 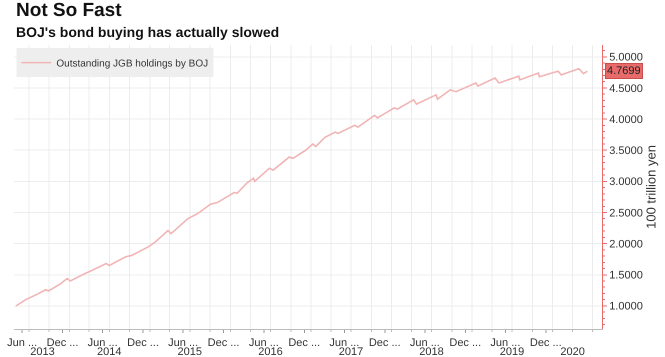 What do you see at coordinates (42, 351) in the screenshot?
I see `x2-tick-label: 2013` at bounding box center [42, 351].